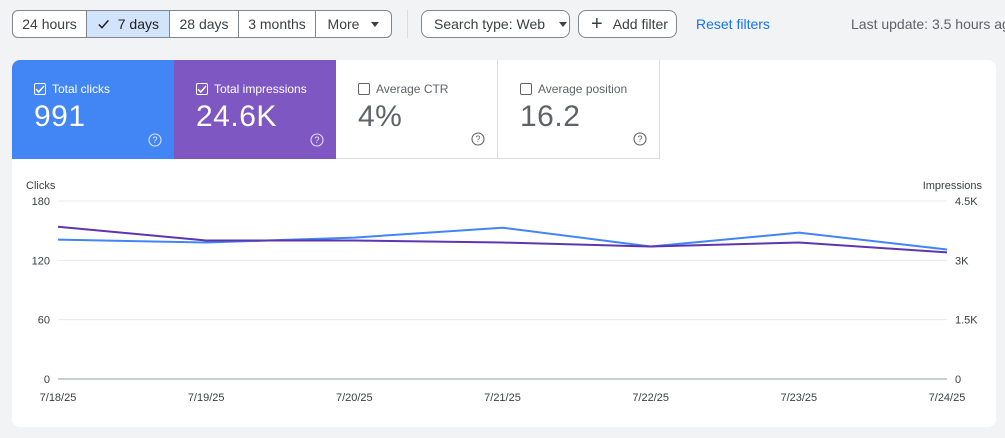 The image size is (1005, 438). What do you see at coordinates (44, 321) in the screenshot?
I see `y-left-tick-label: 60` at bounding box center [44, 321].